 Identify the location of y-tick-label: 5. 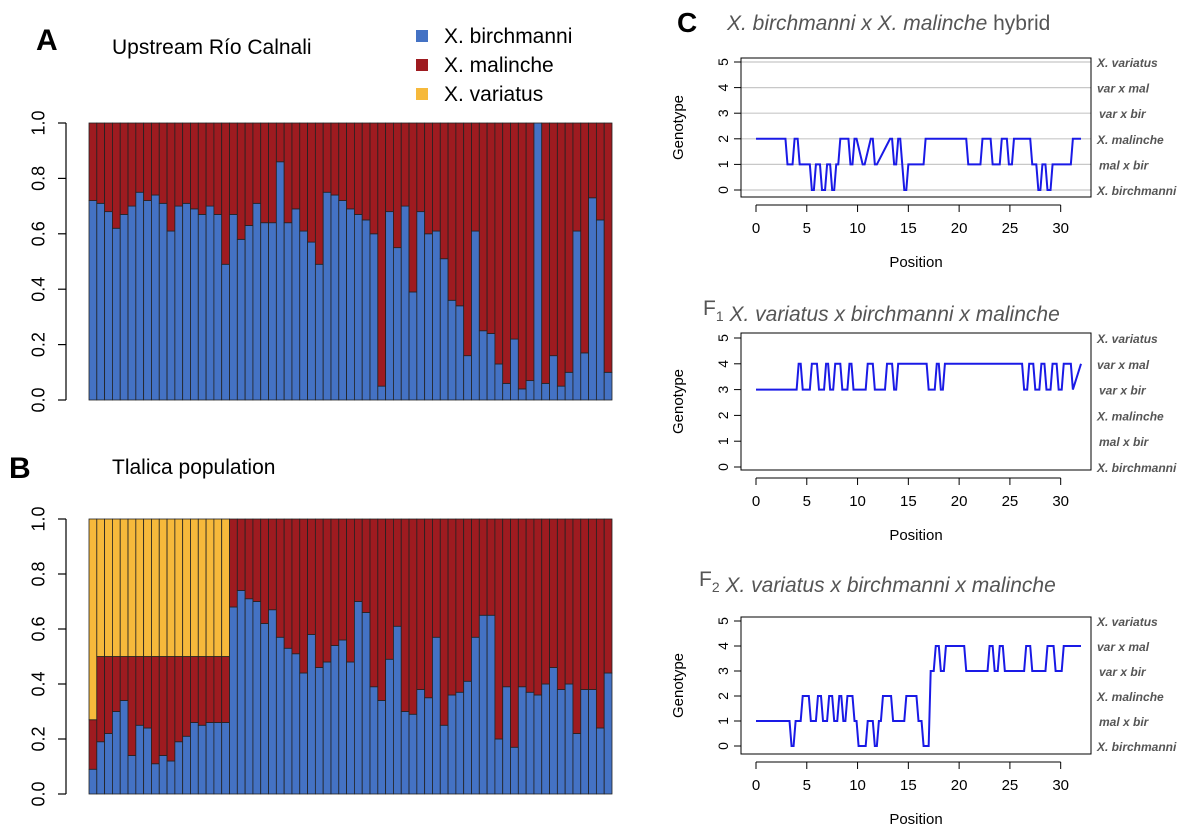
(723, 62).